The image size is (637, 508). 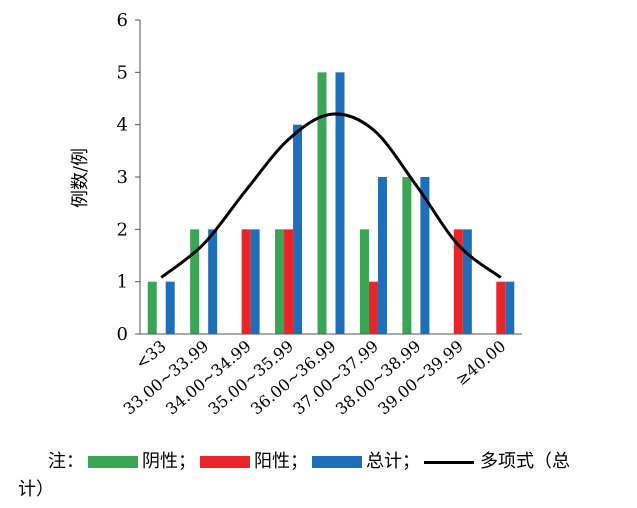 I want to click on legend-note-prefix: 注：, so click(x=66, y=461).